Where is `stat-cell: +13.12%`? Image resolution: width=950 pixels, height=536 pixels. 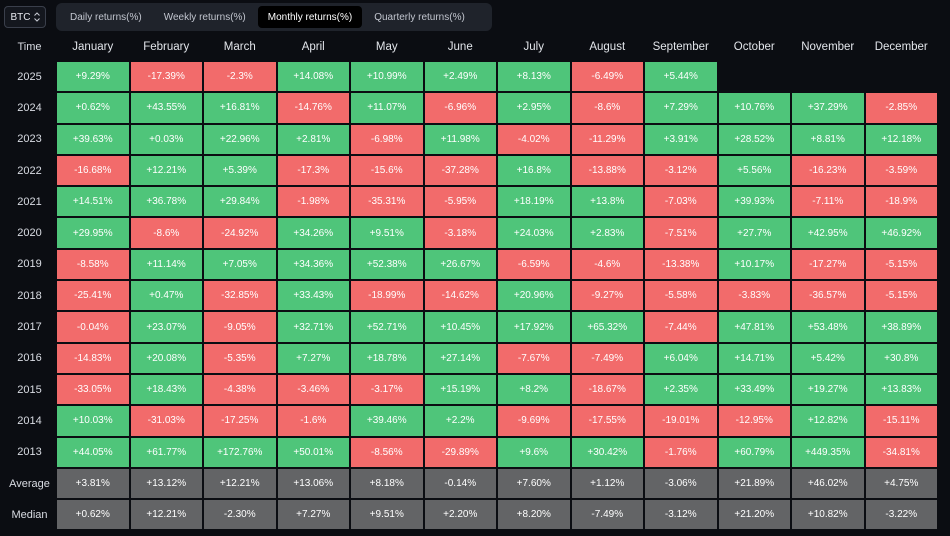 stat-cell: +13.12% is located at coordinates (166, 483).